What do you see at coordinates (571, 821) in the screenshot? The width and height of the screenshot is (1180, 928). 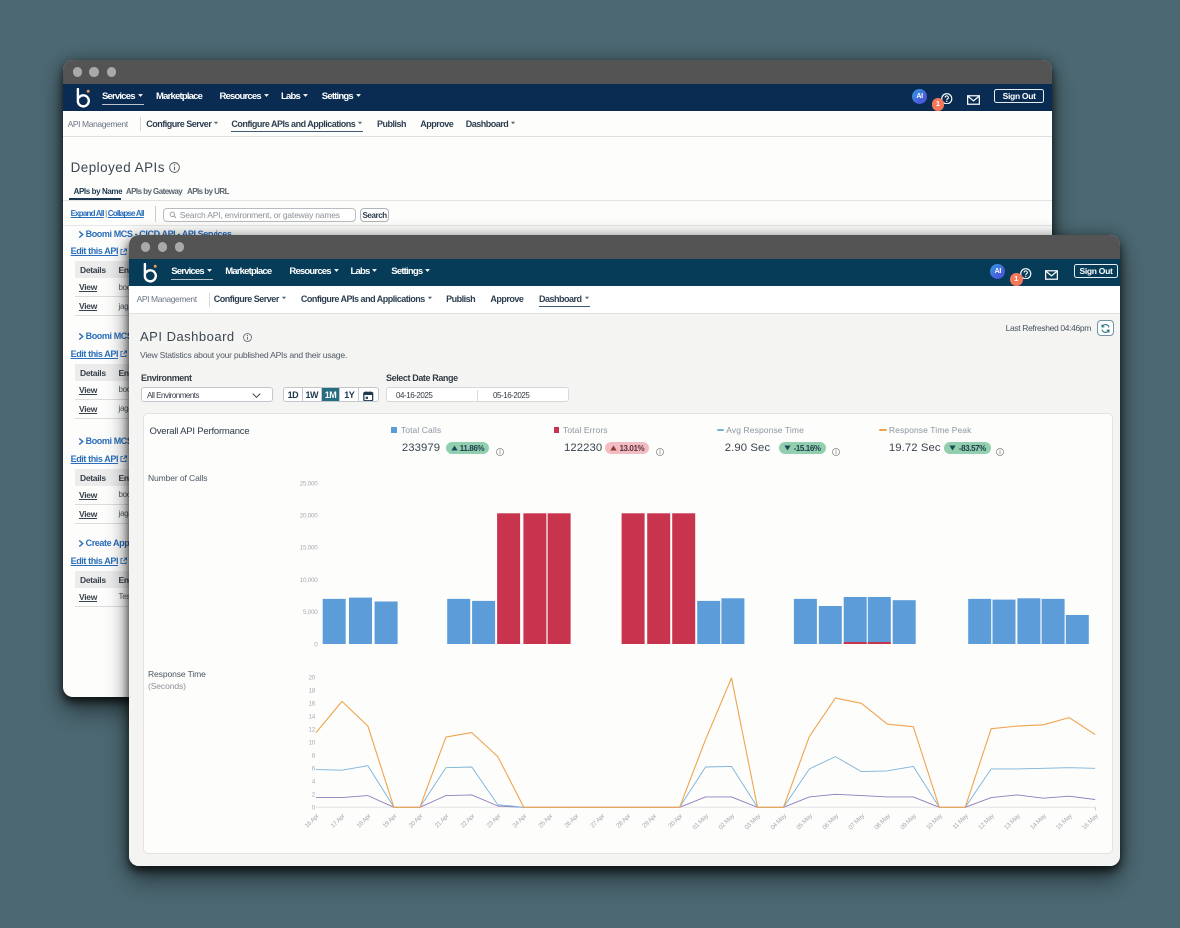 I see `svg-text: 26 Apr` at bounding box center [571, 821].